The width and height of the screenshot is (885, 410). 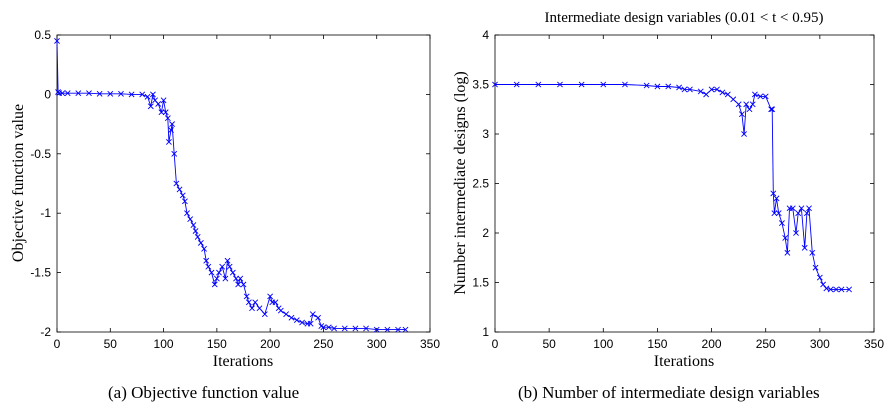 I want to click on objective-y-tick-label: -1, so click(x=45, y=213).